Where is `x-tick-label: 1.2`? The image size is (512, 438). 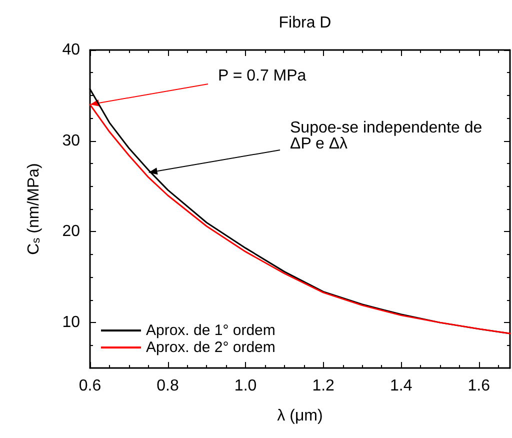
x-tick-label: 1.2 is located at coordinates (323, 386).